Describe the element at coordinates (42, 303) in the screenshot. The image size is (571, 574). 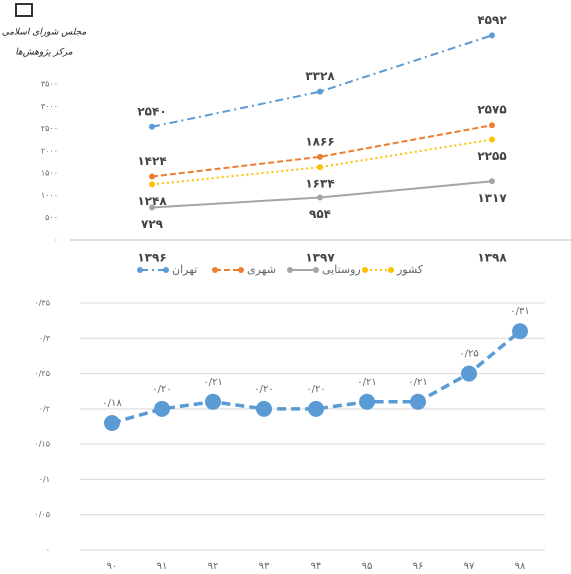
I see `y-tick-label: ۰/۳۵` at that location.